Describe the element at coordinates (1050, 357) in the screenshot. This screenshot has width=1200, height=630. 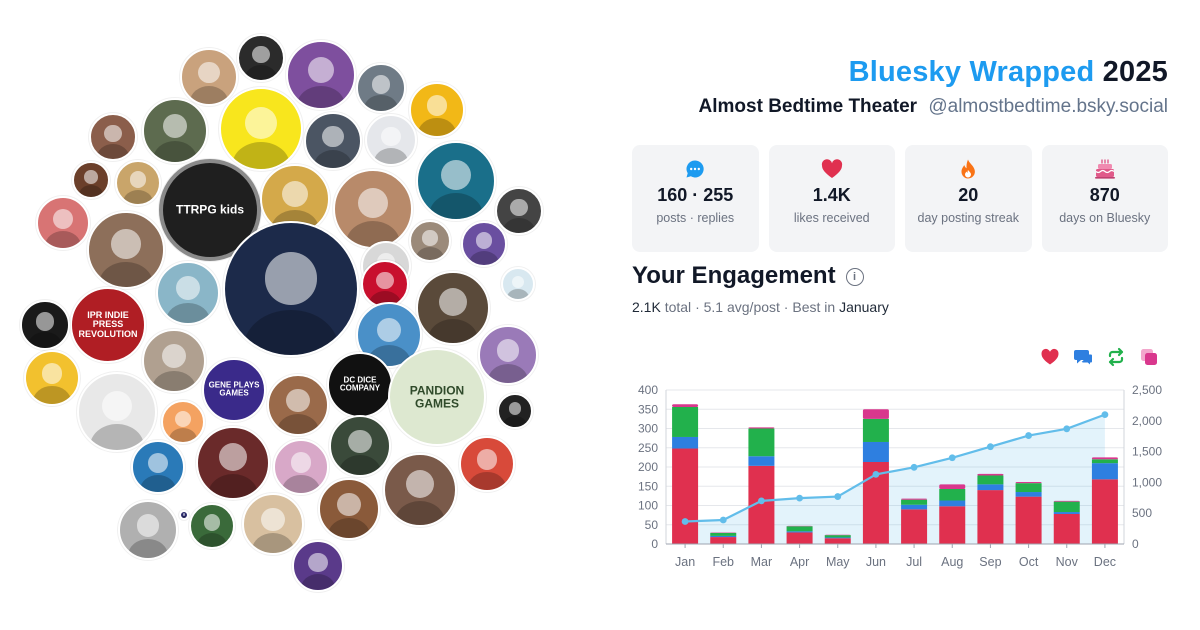
I see `heart-icon` at that location.